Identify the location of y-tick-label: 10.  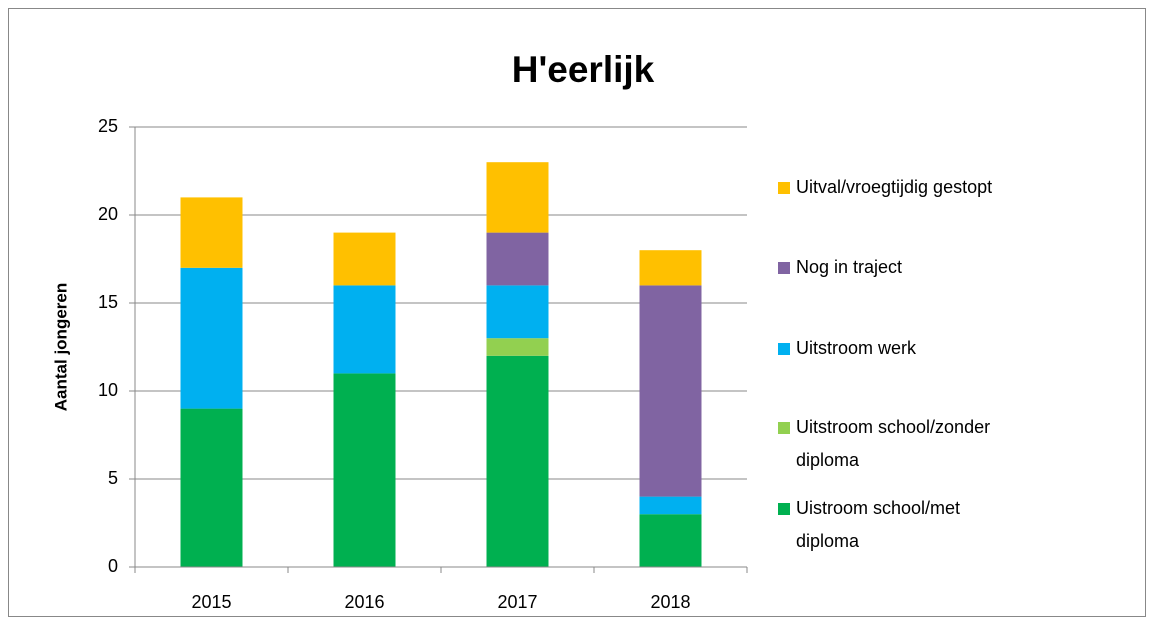
(108, 390).